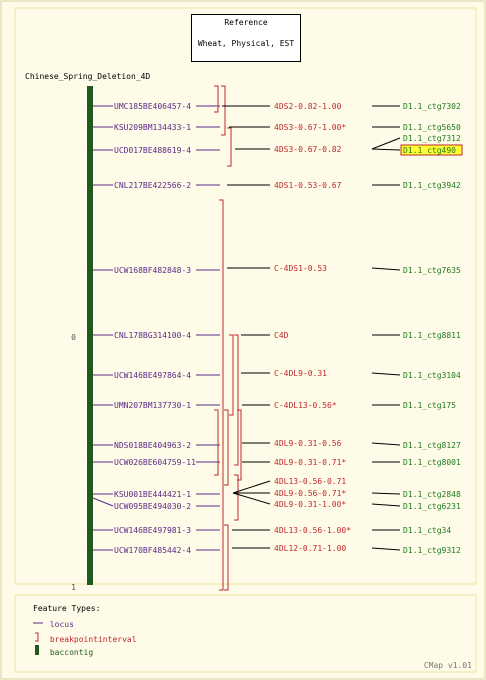 The image size is (486, 680). I want to click on contig-label: D1.1_ctg3942, so click(432, 185).